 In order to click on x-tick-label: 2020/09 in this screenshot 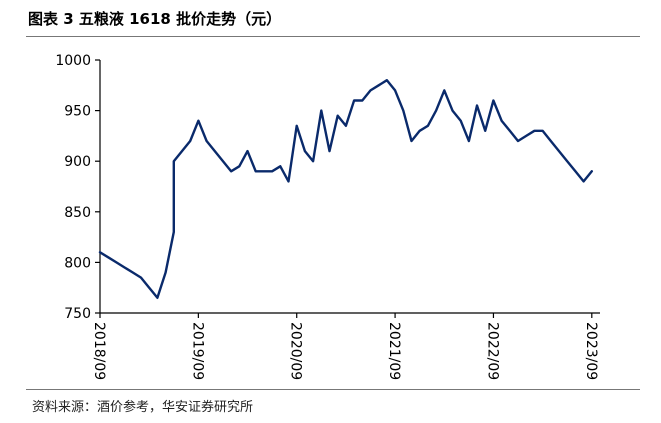, I will do `click(296, 351)`.